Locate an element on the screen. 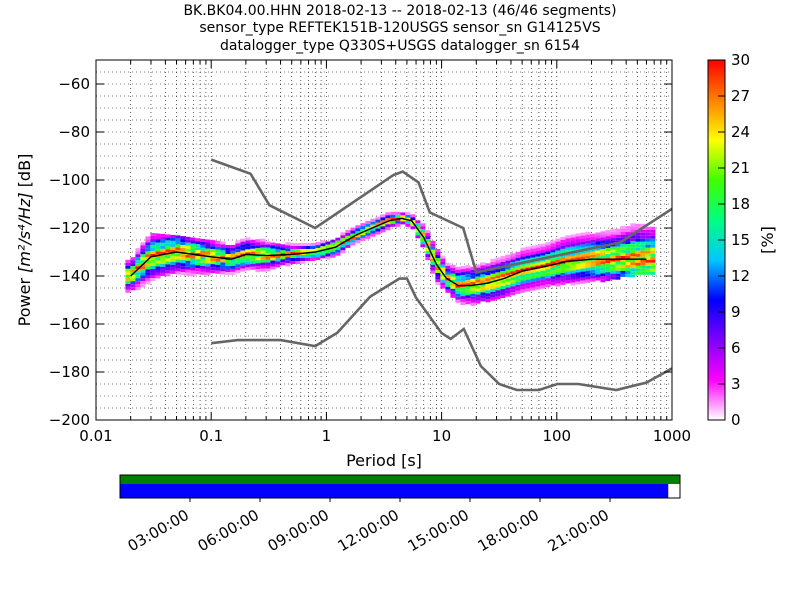 This screenshot has height=600, width=800. x-axis-label: Period [s] is located at coordinates (384, 460).